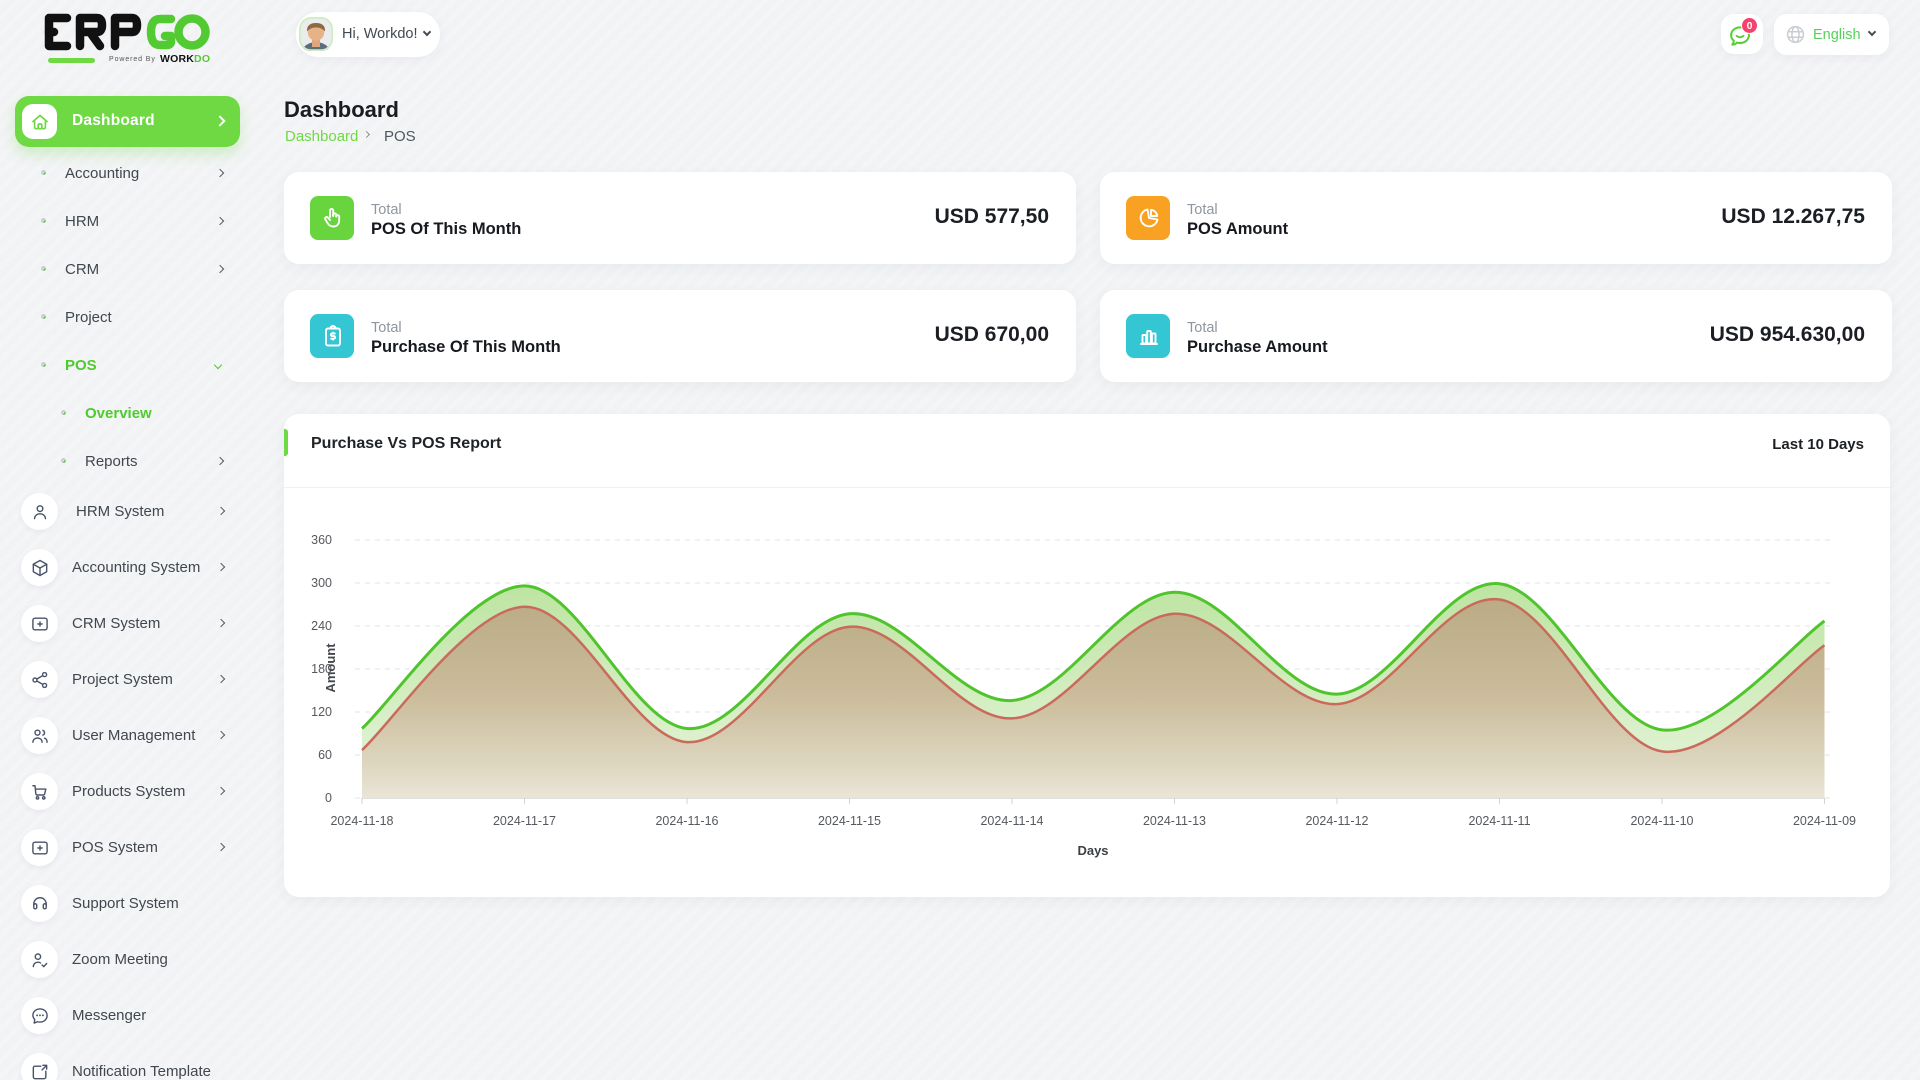 This screenshot has height=1080, width=1920. I want to click on svg-text: 2024-11-17, so click(524, 821).